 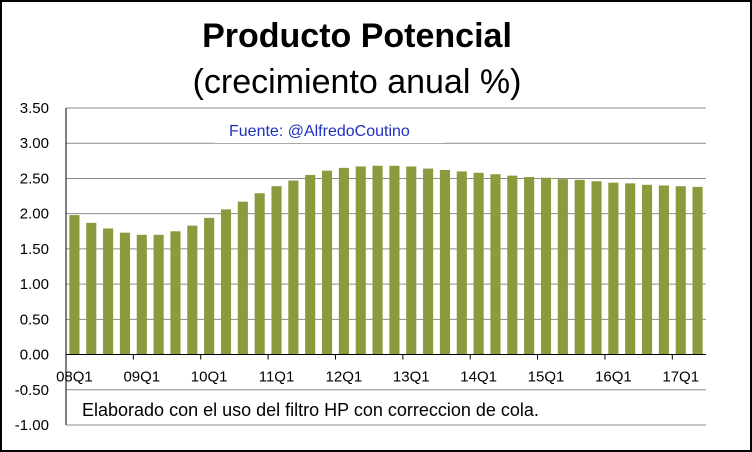 What do you see at coordinates (141, 377) in the screenshot?
I see `x-tick-label: 09Q1` at bounding box center [141, 377].